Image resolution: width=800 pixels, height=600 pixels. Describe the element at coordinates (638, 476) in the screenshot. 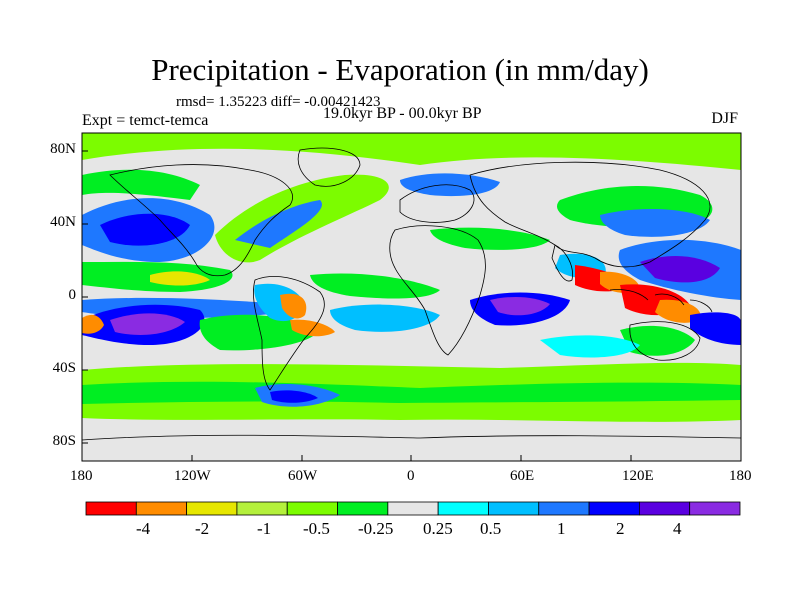

I see `lon-tick-120e: 120E` at that location.